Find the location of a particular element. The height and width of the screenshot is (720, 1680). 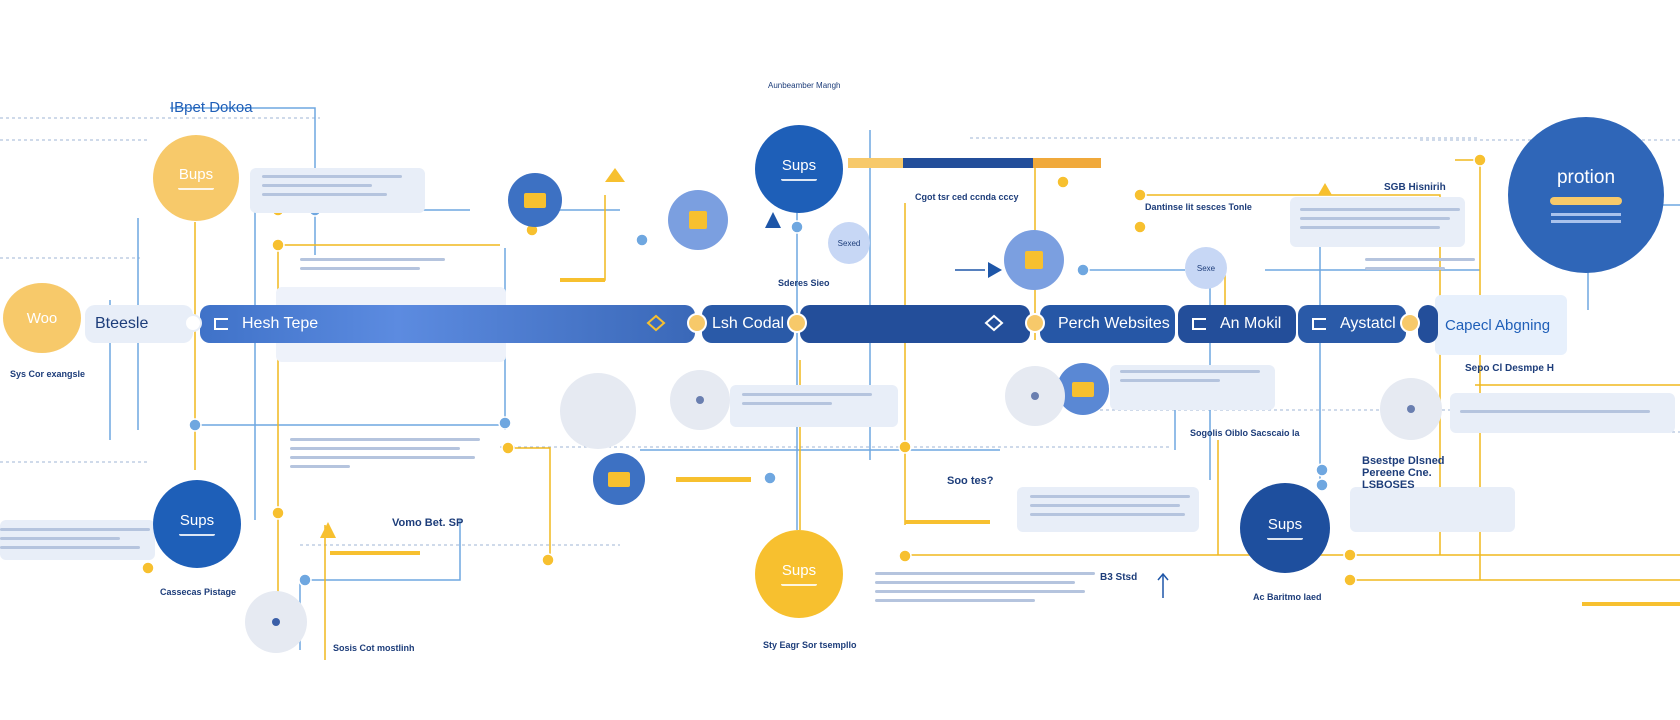

right-mid-label: Sepo Cl Desmpe H is located at coordinates (1509, 368).